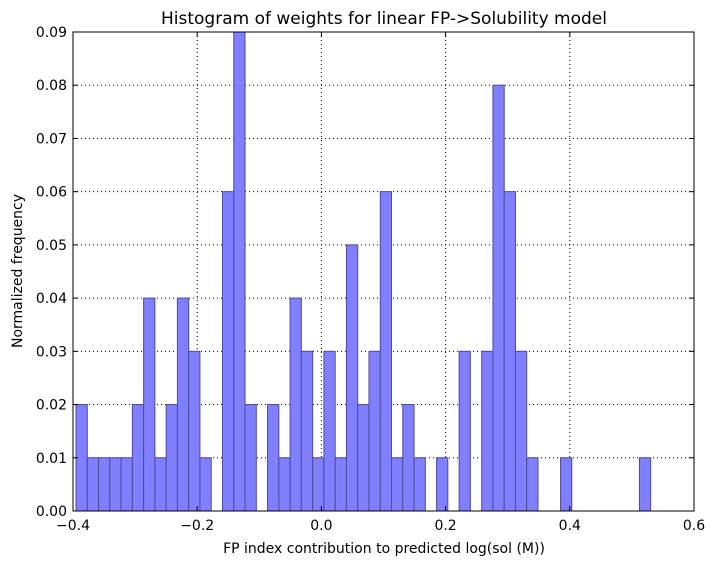 The image size is (714, 564). What do you see at coordinates (51, 246) in the screenshot?
I see `y-tick-label: 0.05` at bounding box center [51, 246].